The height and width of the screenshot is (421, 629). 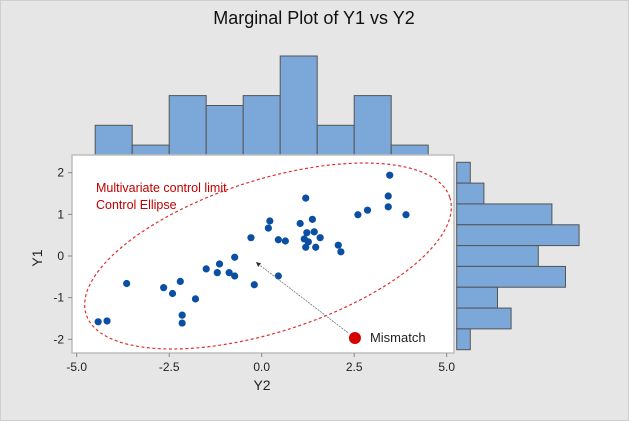 I want to click on ellipse-label-line-2: Control Ellipse, so click(x=136, y=205).